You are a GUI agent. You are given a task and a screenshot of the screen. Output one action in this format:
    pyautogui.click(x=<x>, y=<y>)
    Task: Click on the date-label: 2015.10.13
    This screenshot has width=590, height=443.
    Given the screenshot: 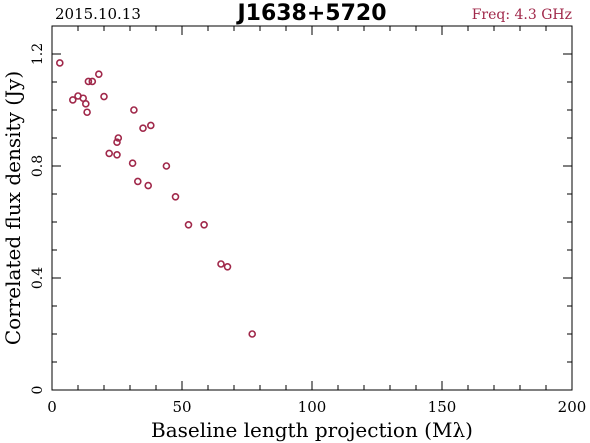 What is the action you would take?
    pyautogui.click(x=98, y=14)
    